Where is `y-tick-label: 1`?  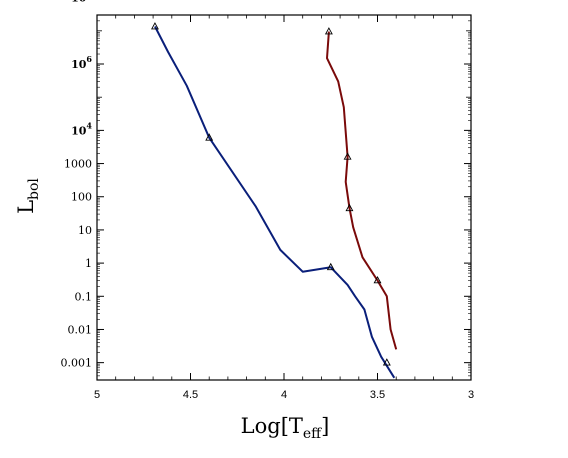 y-tick-label: 1 is located at coordinates (88, 263).